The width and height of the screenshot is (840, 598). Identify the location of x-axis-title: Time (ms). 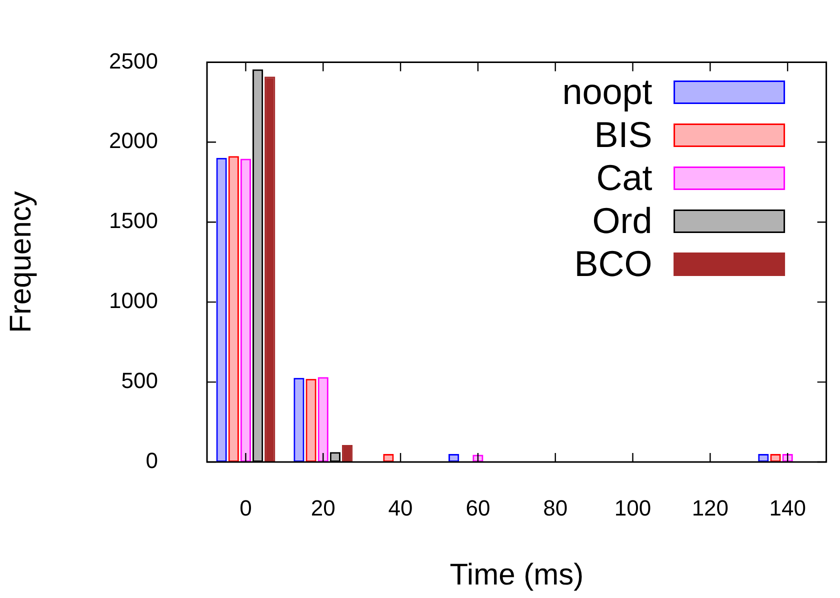
(517, 575).